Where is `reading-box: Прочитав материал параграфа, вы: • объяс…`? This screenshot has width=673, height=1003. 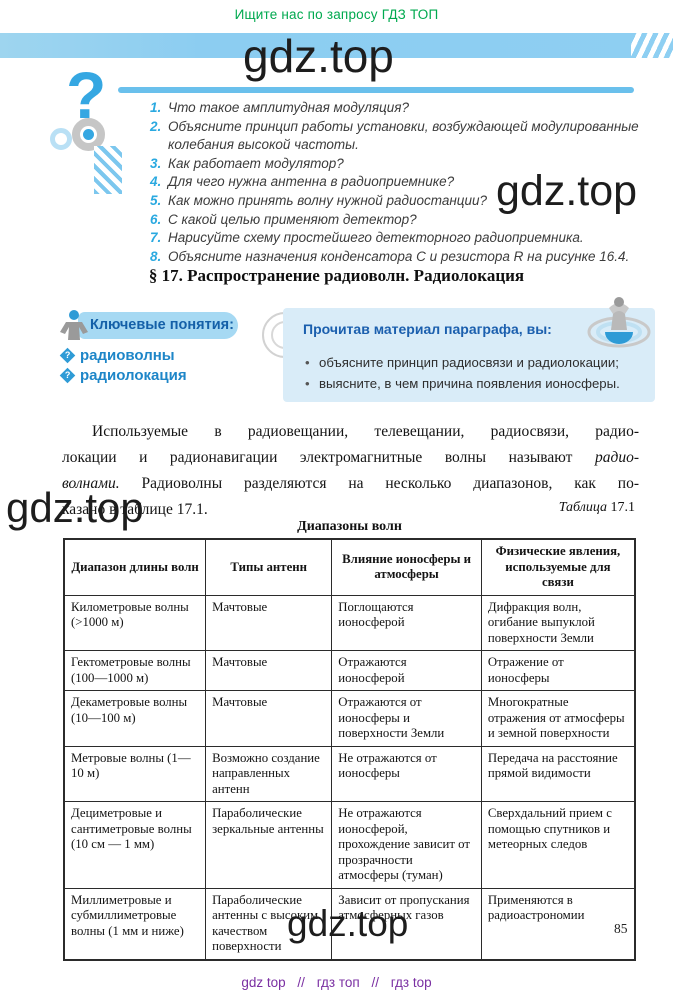 reading-box: Прочитав материал параграфа, вы: • объяс… is located at coordinates (469, 349).